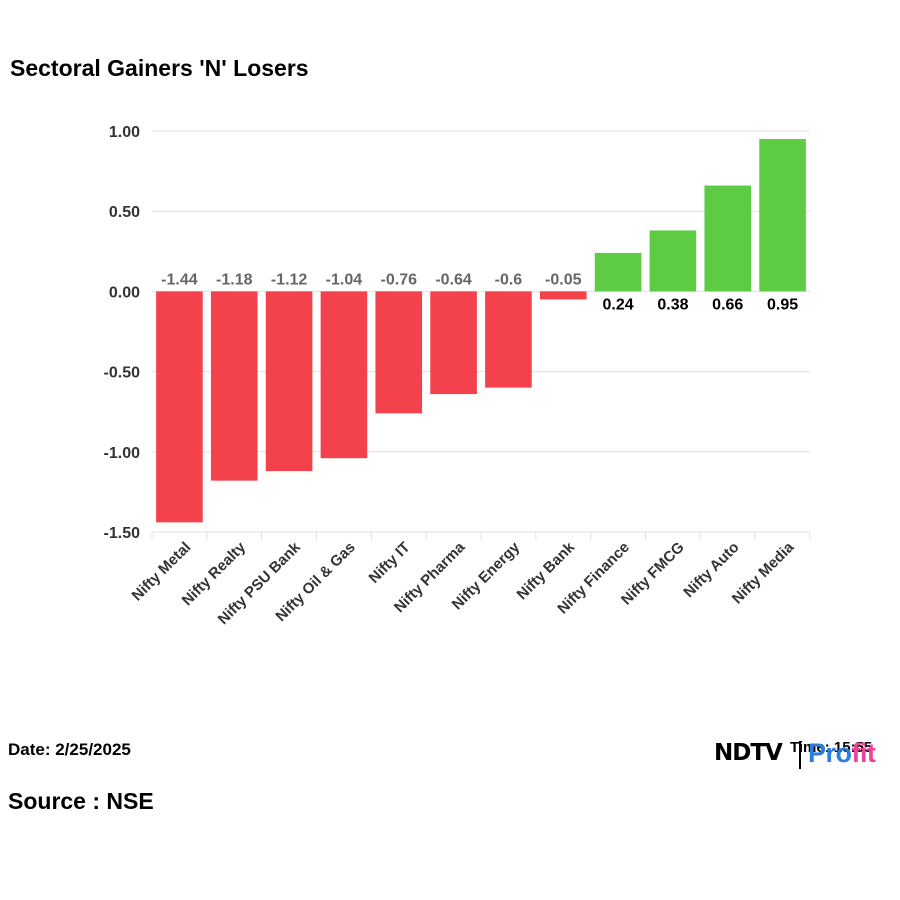  What do you see at coordinates (234, 279) in the screenshot?
I see `data-label: -1.18` at bounding box center [234, 279].